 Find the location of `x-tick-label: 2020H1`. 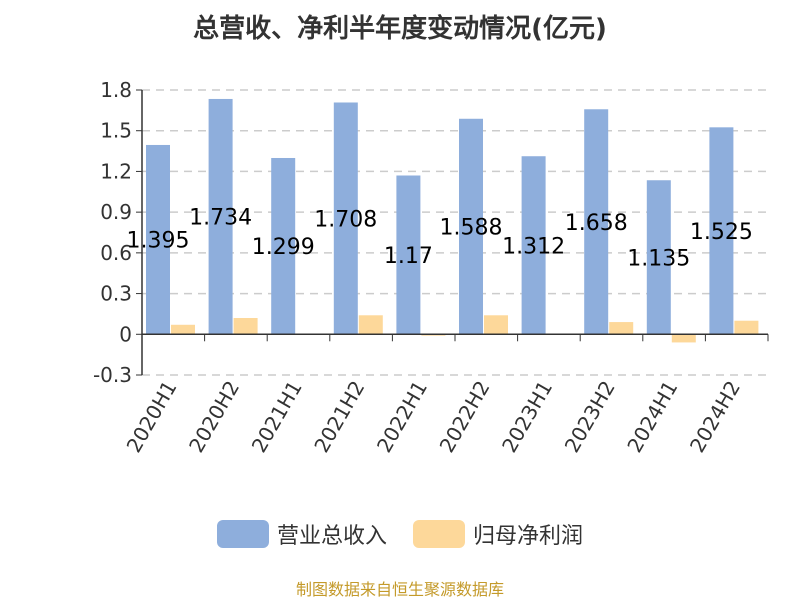

x-tick-label: 2020H1 is located at coordinates (152, 417).